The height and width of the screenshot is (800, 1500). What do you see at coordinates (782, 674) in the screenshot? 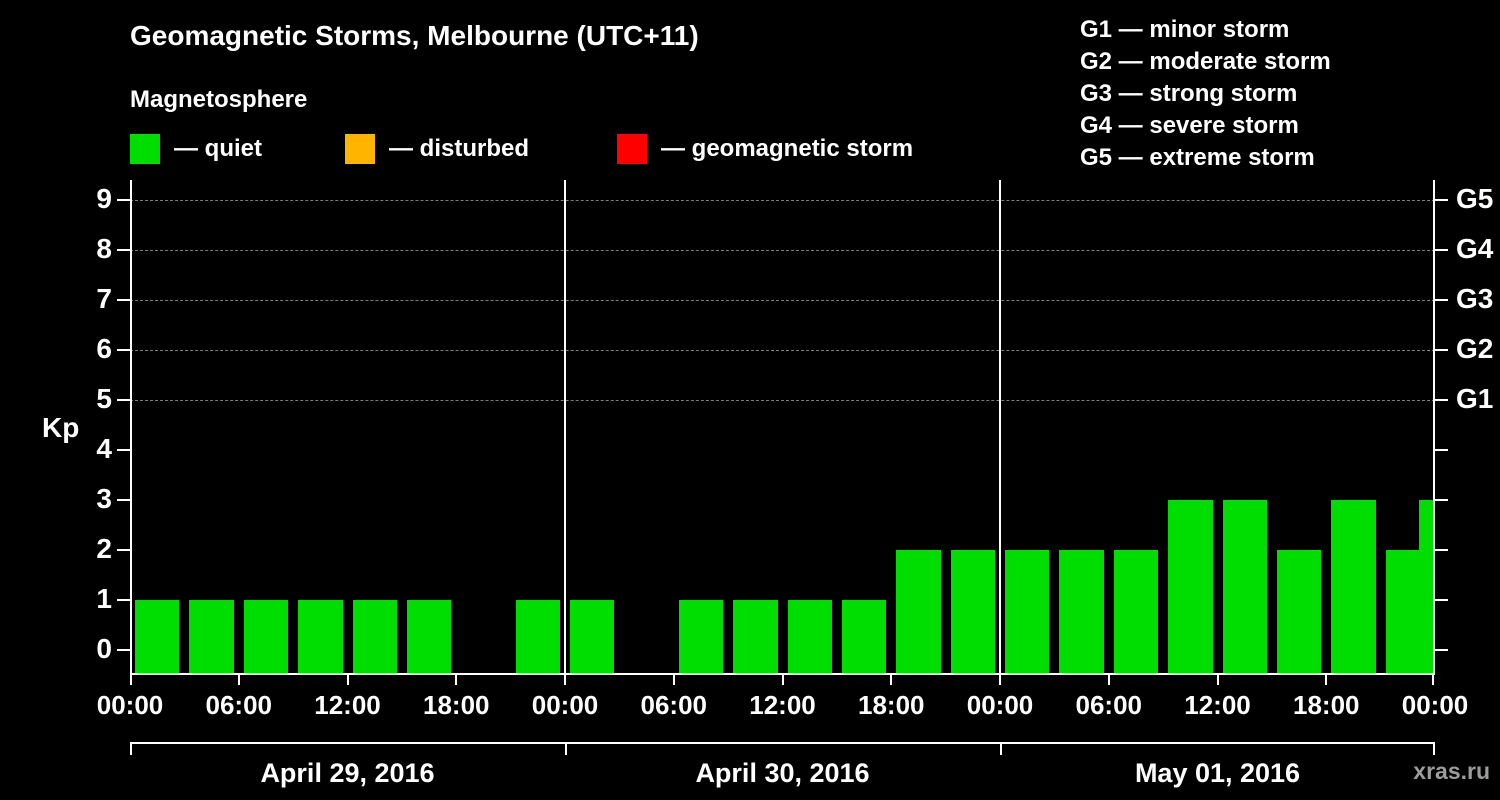
I see `x-axis-line` at bounding box center [782, 674].